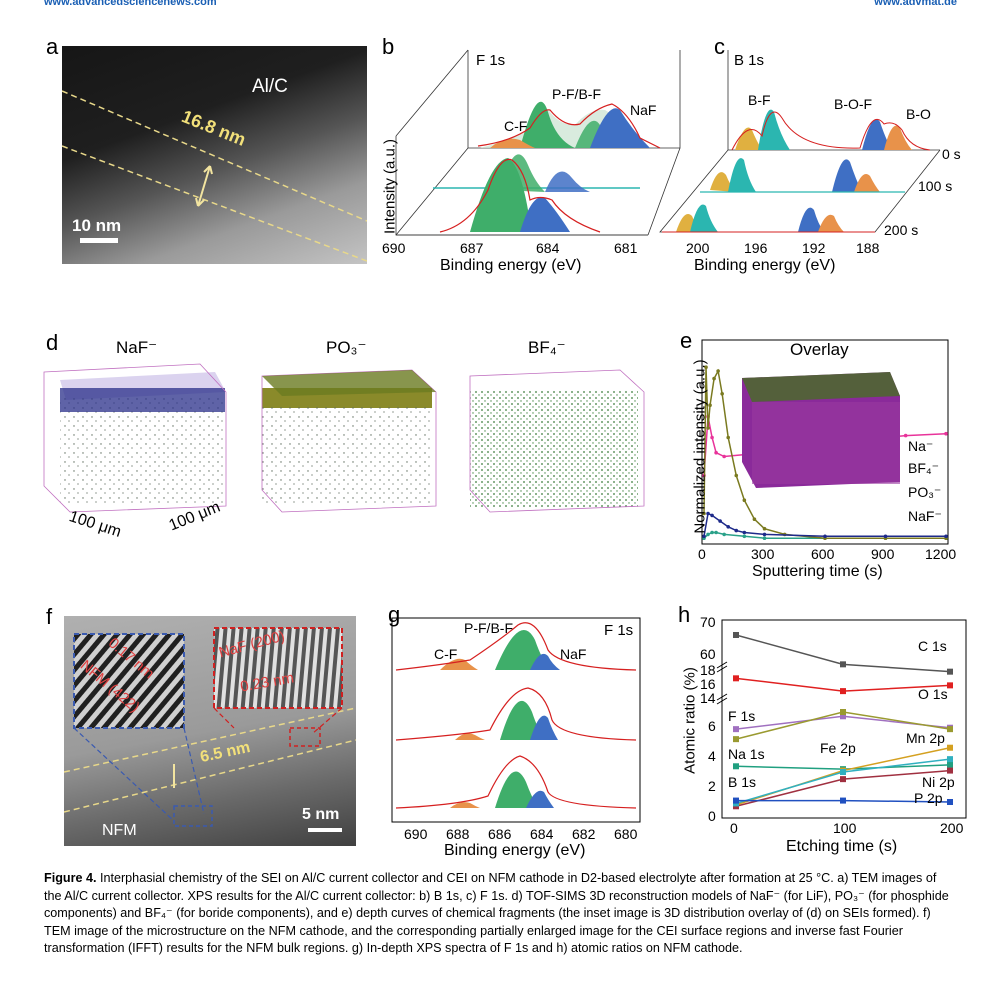 The height and width of the screenshot is (1003, 997). I want to click on panel-b-peak-pfbf: P-F/B-F, so click(576, 94).